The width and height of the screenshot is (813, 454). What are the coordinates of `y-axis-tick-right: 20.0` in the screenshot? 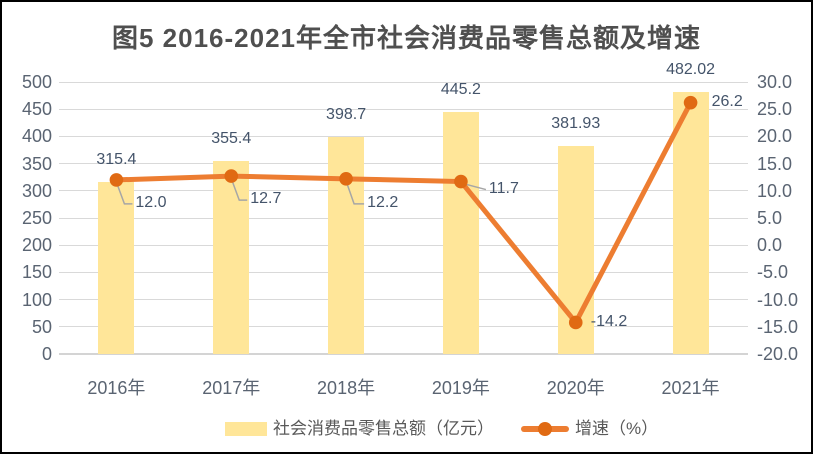 It's located at (775, 136).